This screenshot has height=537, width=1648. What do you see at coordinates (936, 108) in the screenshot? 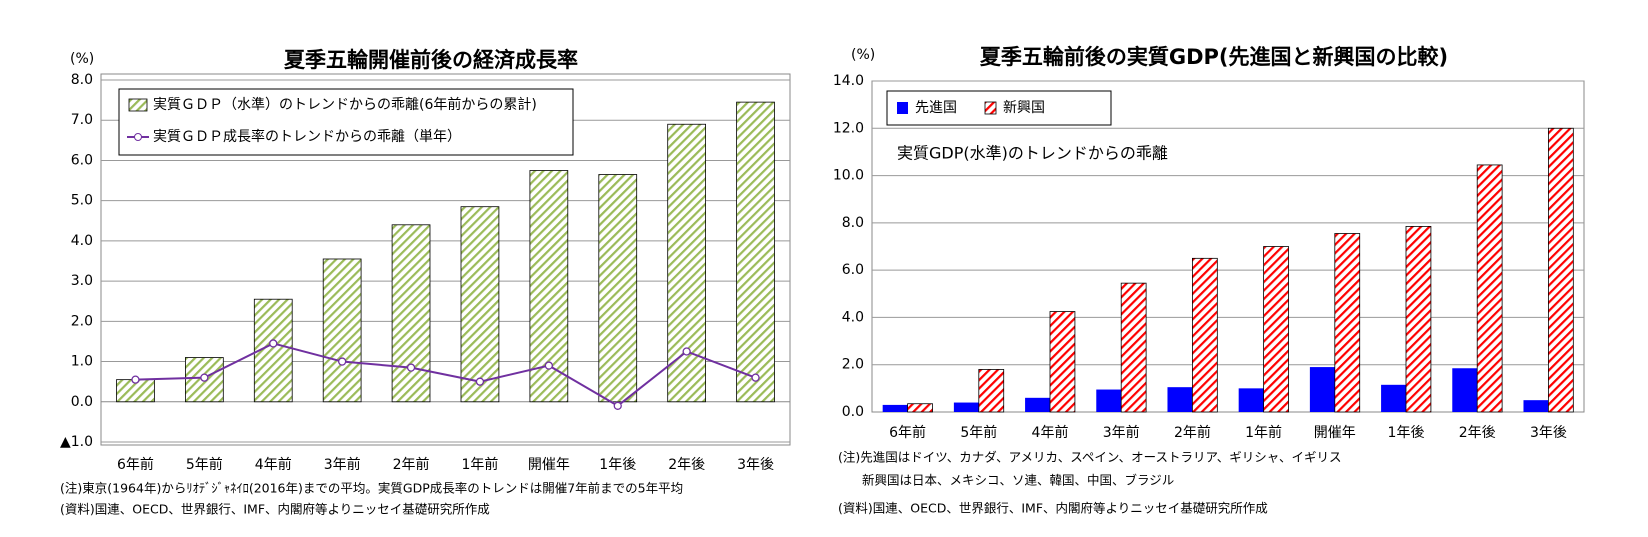
I see `legend-label: 先進国` at bounding box center [936, 108].